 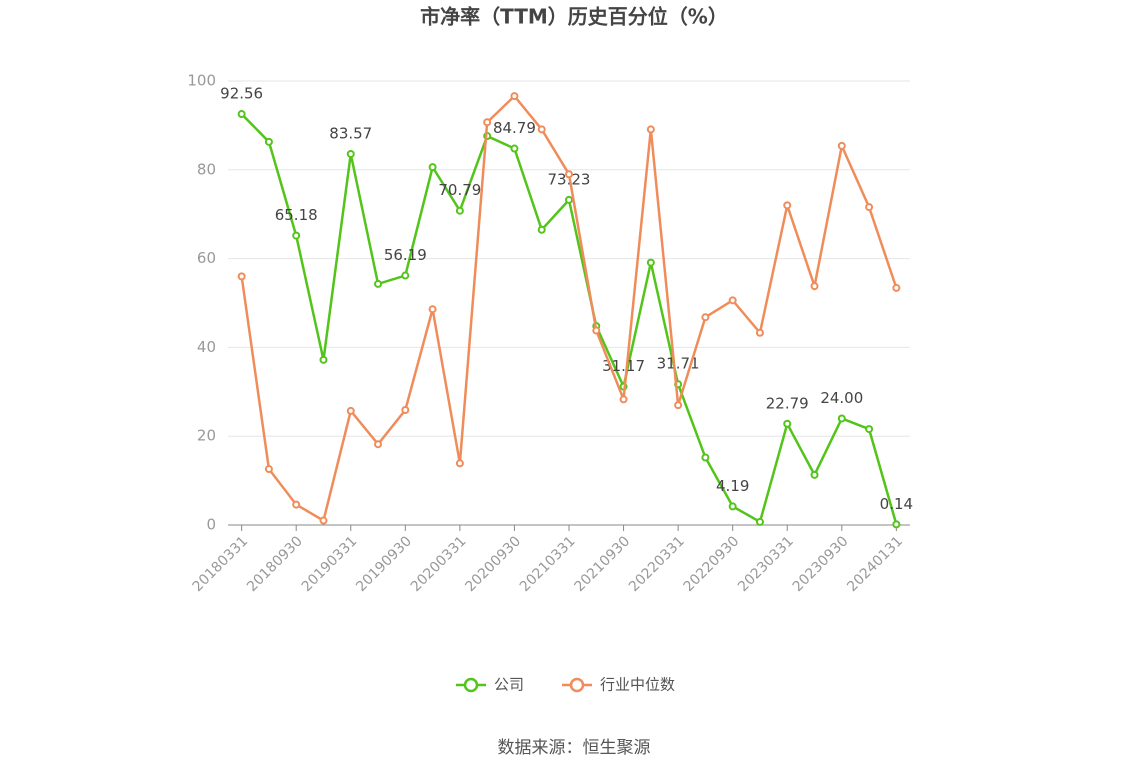 I want to click on x-tick-label: 20210930, so click(x=603, y=564).